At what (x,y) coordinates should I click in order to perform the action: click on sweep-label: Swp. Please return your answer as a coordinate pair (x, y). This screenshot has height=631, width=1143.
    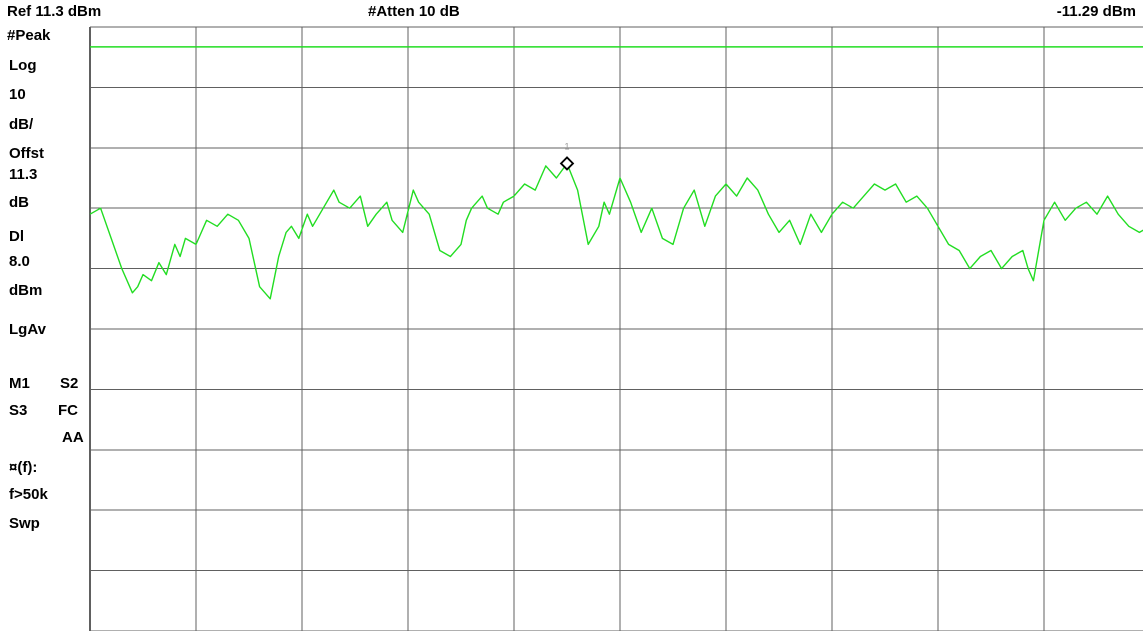
    Looking at the image, I should click on (24, 523).